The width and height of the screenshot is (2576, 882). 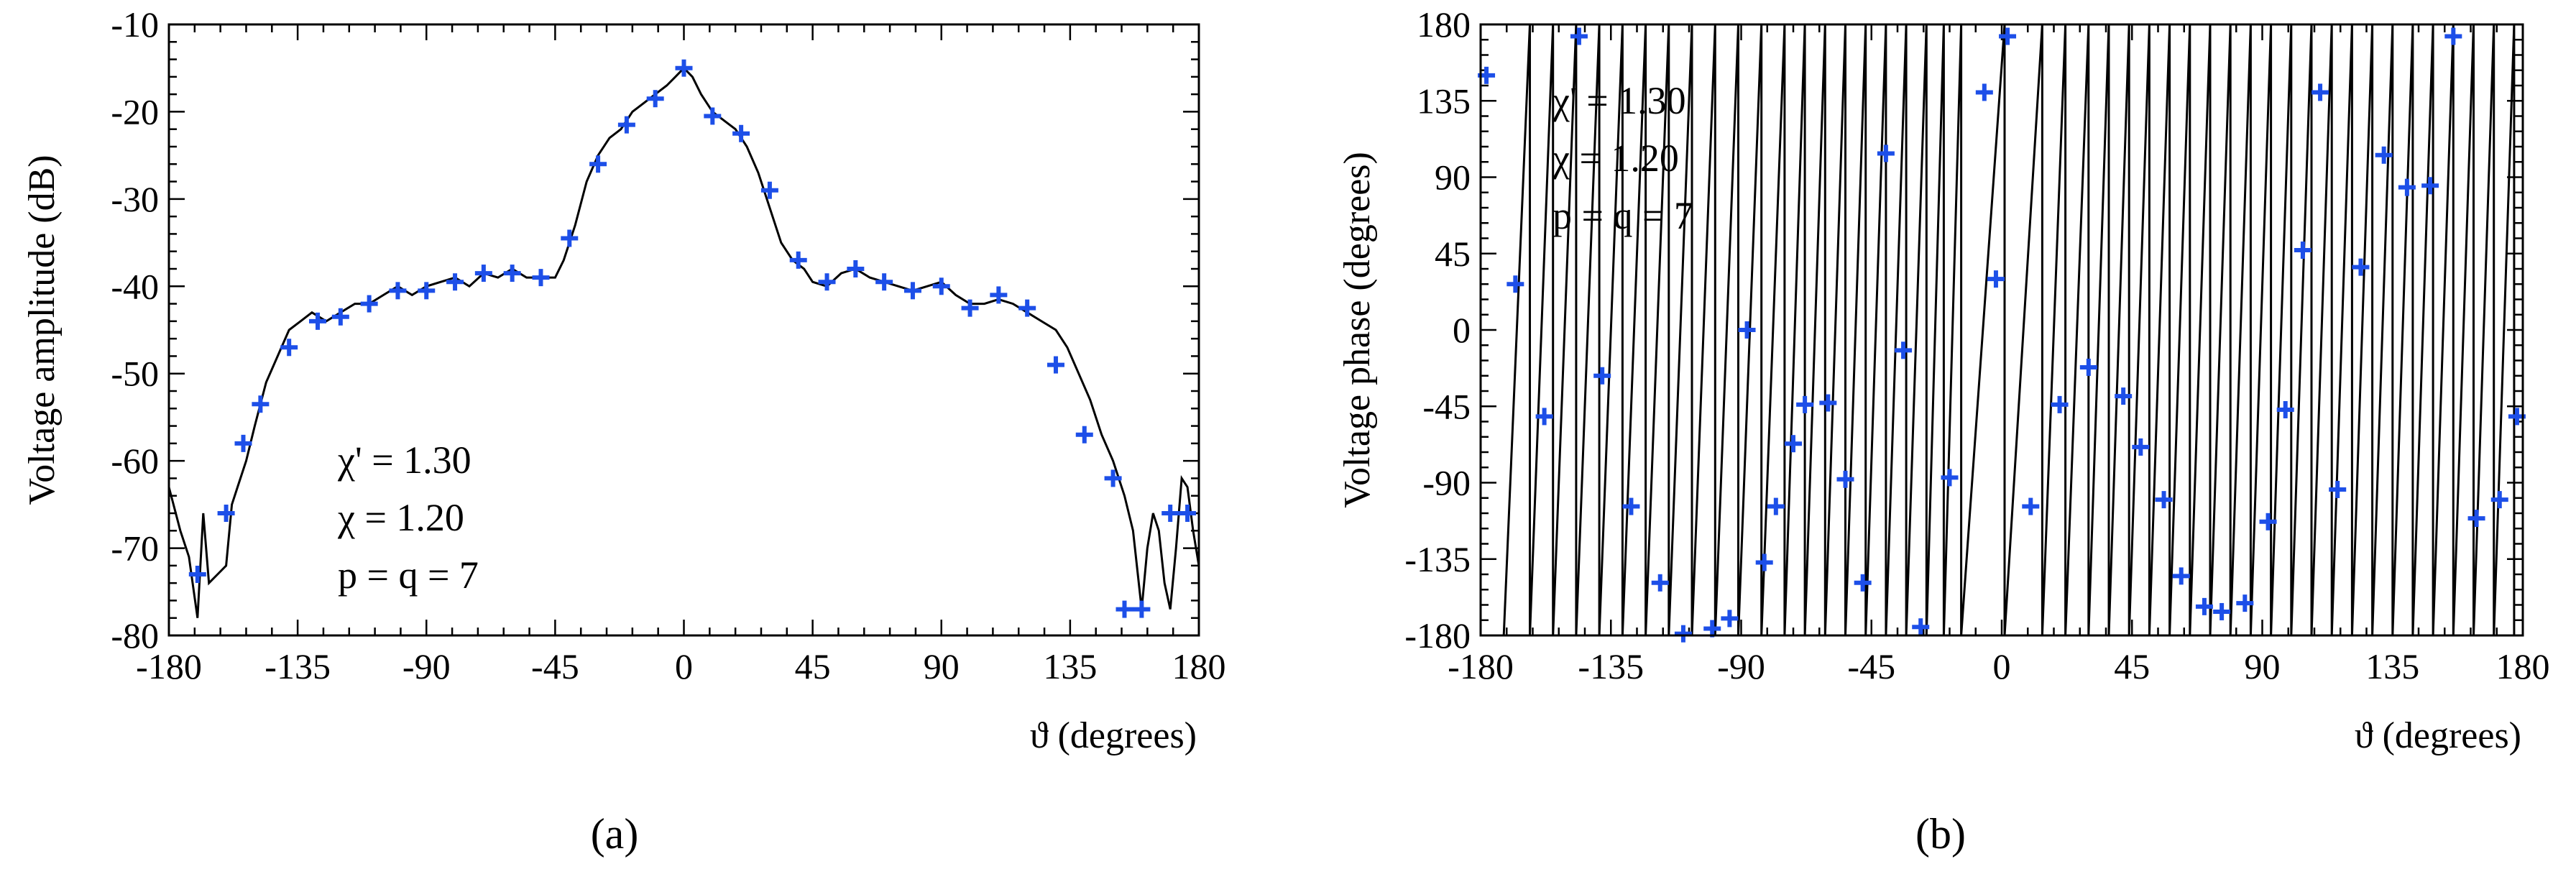 What do you see at coordinates (1437, 635) in the screenshot?
I see `y-tick-label: -180` at bounding box center [1437, 635].